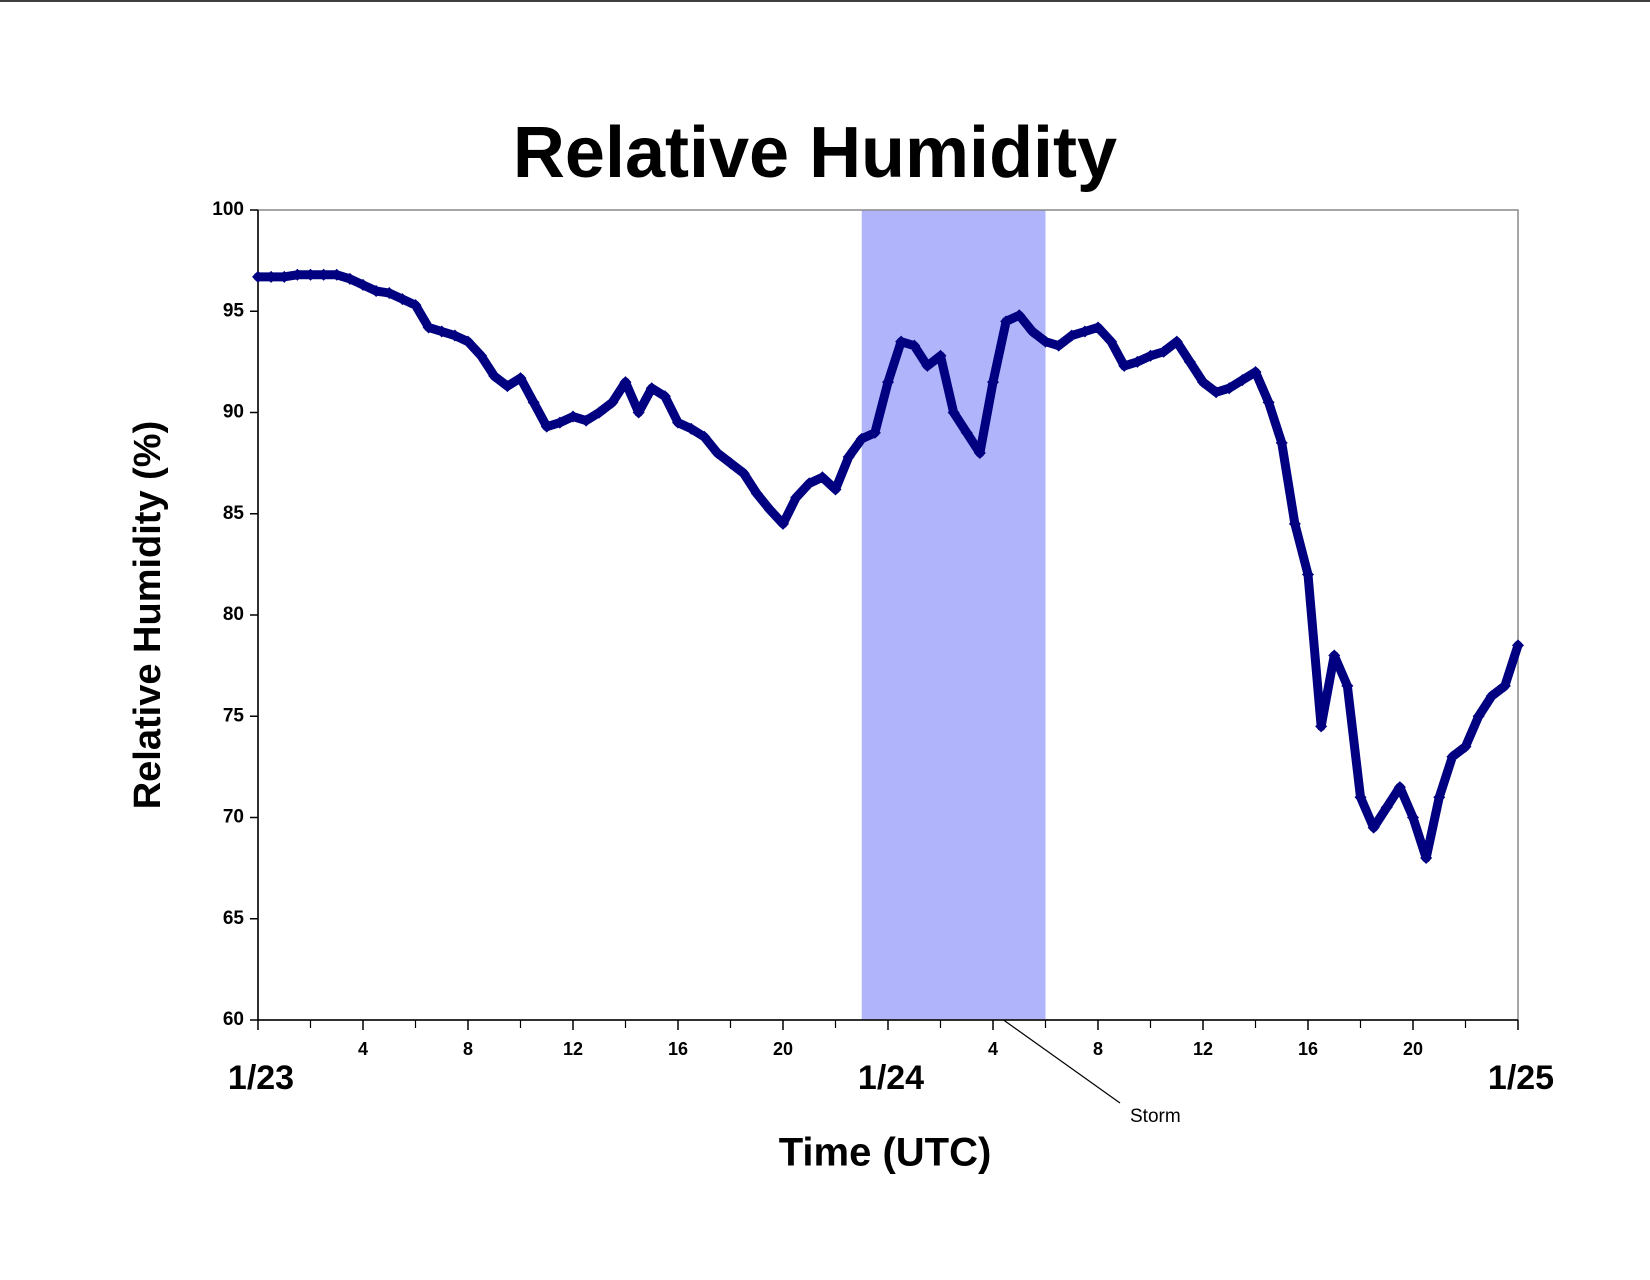 This screenshot has width=1650, height=1280. Describe the element at coordinates (228, 209) in the screenshot. I see `y-tick-label: 100` at that location.